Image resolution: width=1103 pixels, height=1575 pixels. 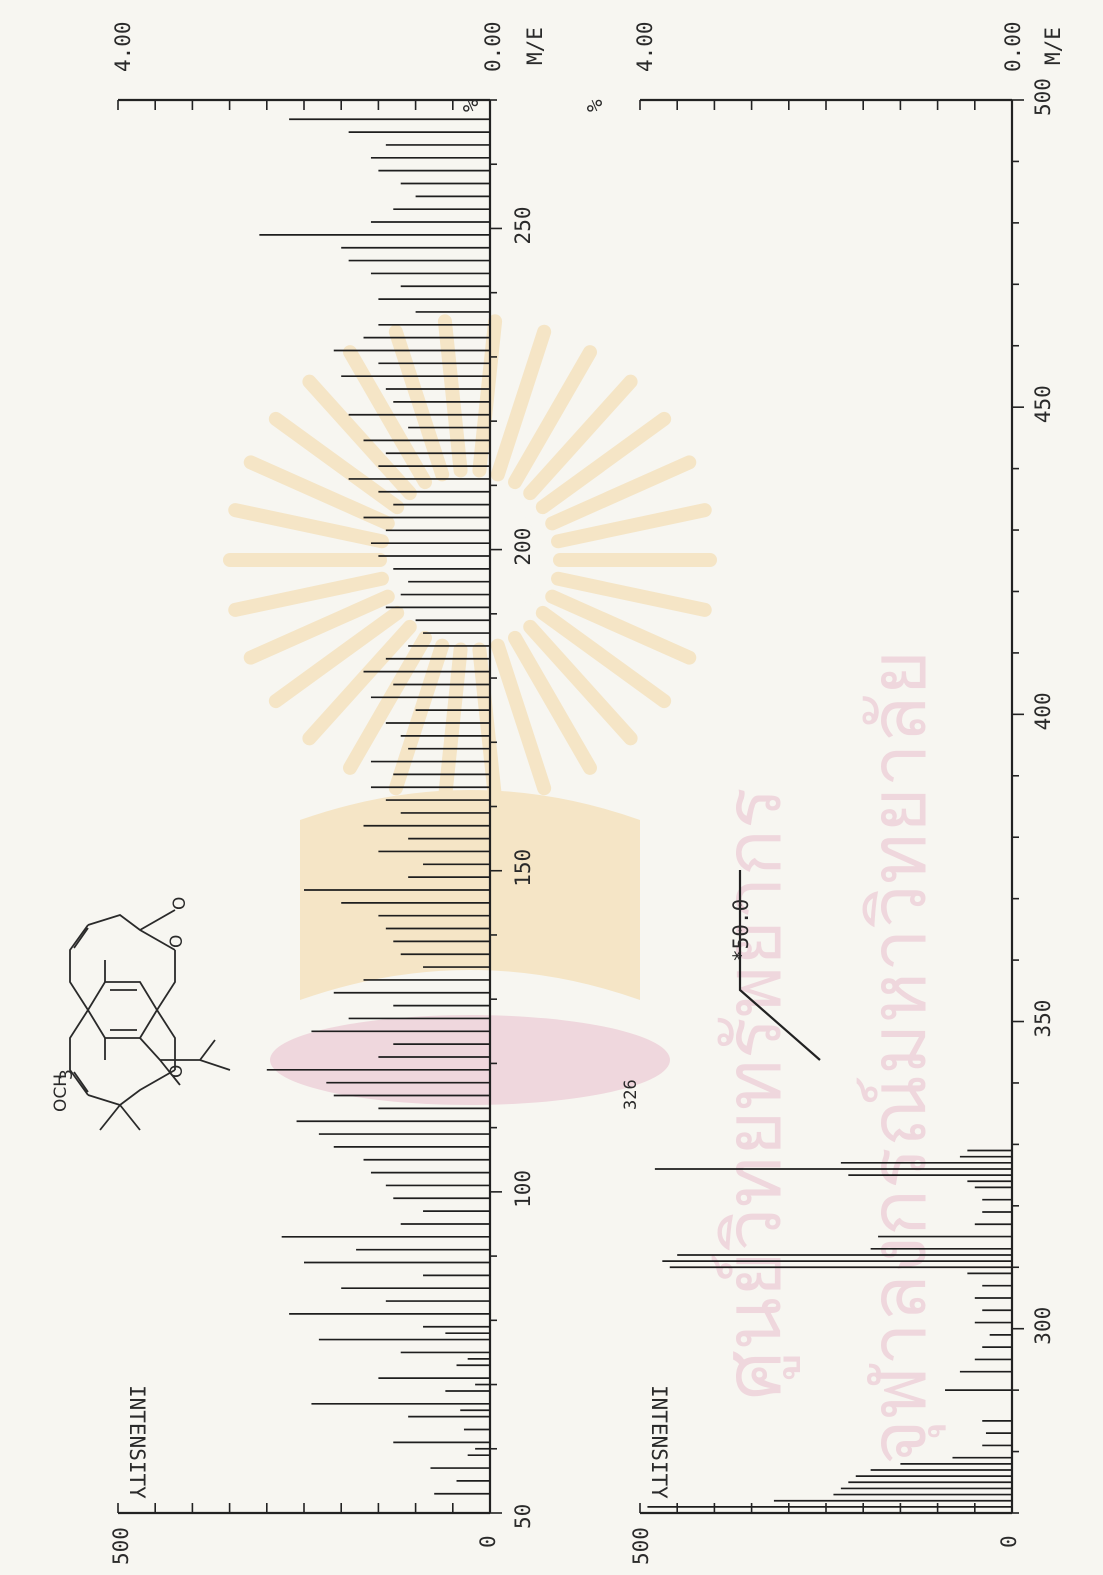 I want to click on prenyl-group, so click(x=185, y=1061).